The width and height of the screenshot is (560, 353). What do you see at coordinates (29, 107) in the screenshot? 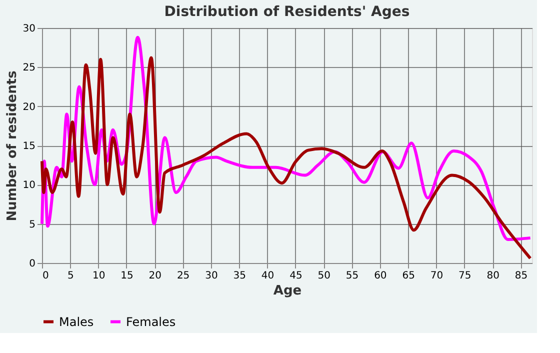
I see `y-tick-label: 20` at bounding box center [29, 107].